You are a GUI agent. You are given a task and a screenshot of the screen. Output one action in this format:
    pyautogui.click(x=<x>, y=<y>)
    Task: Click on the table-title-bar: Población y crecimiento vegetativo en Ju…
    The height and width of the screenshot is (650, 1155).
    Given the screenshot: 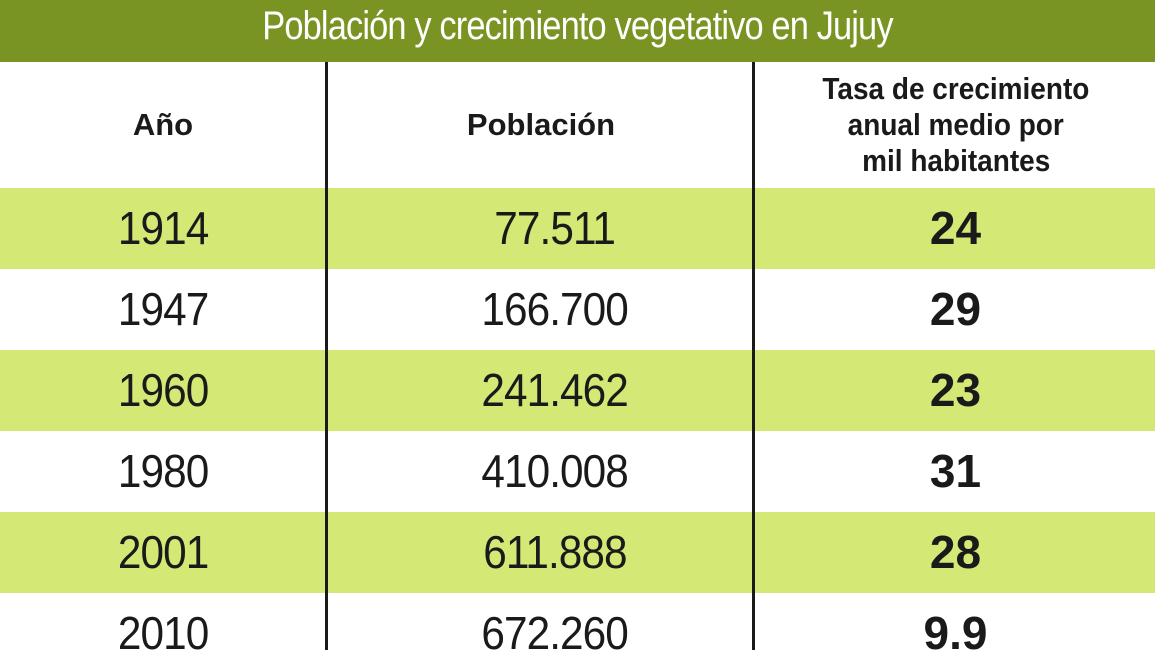 What is the action you would take?
    pyautogui.click(x=577, y=31)
    